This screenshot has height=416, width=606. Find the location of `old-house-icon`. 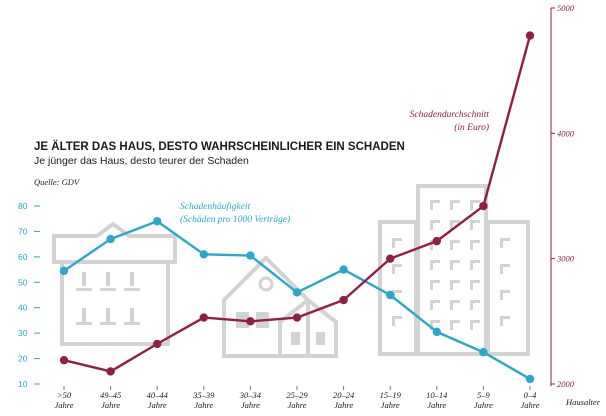

old-house-icon is located at coordinates (114, 283).